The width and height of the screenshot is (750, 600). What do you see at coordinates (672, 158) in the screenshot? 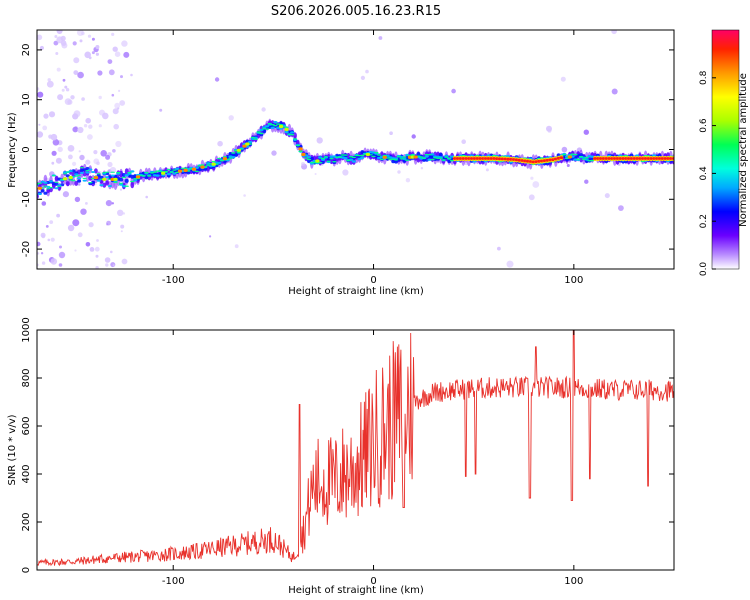
I see `ridge-peak` at bounding box center [672, 158].